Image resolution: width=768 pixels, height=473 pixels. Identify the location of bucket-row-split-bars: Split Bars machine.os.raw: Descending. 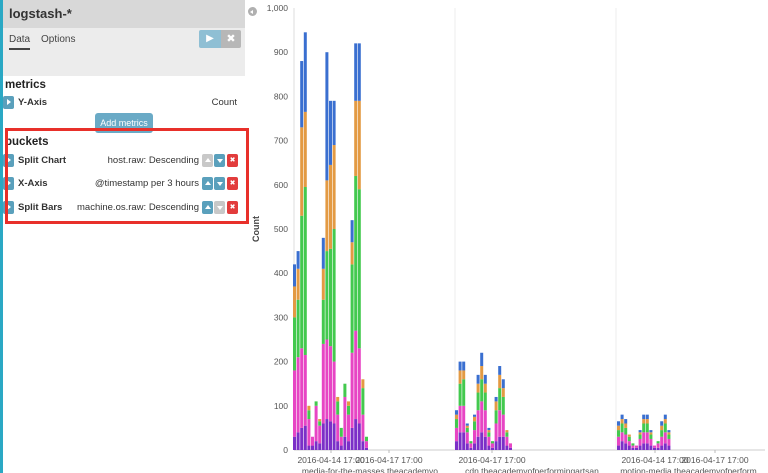
(124, 208).